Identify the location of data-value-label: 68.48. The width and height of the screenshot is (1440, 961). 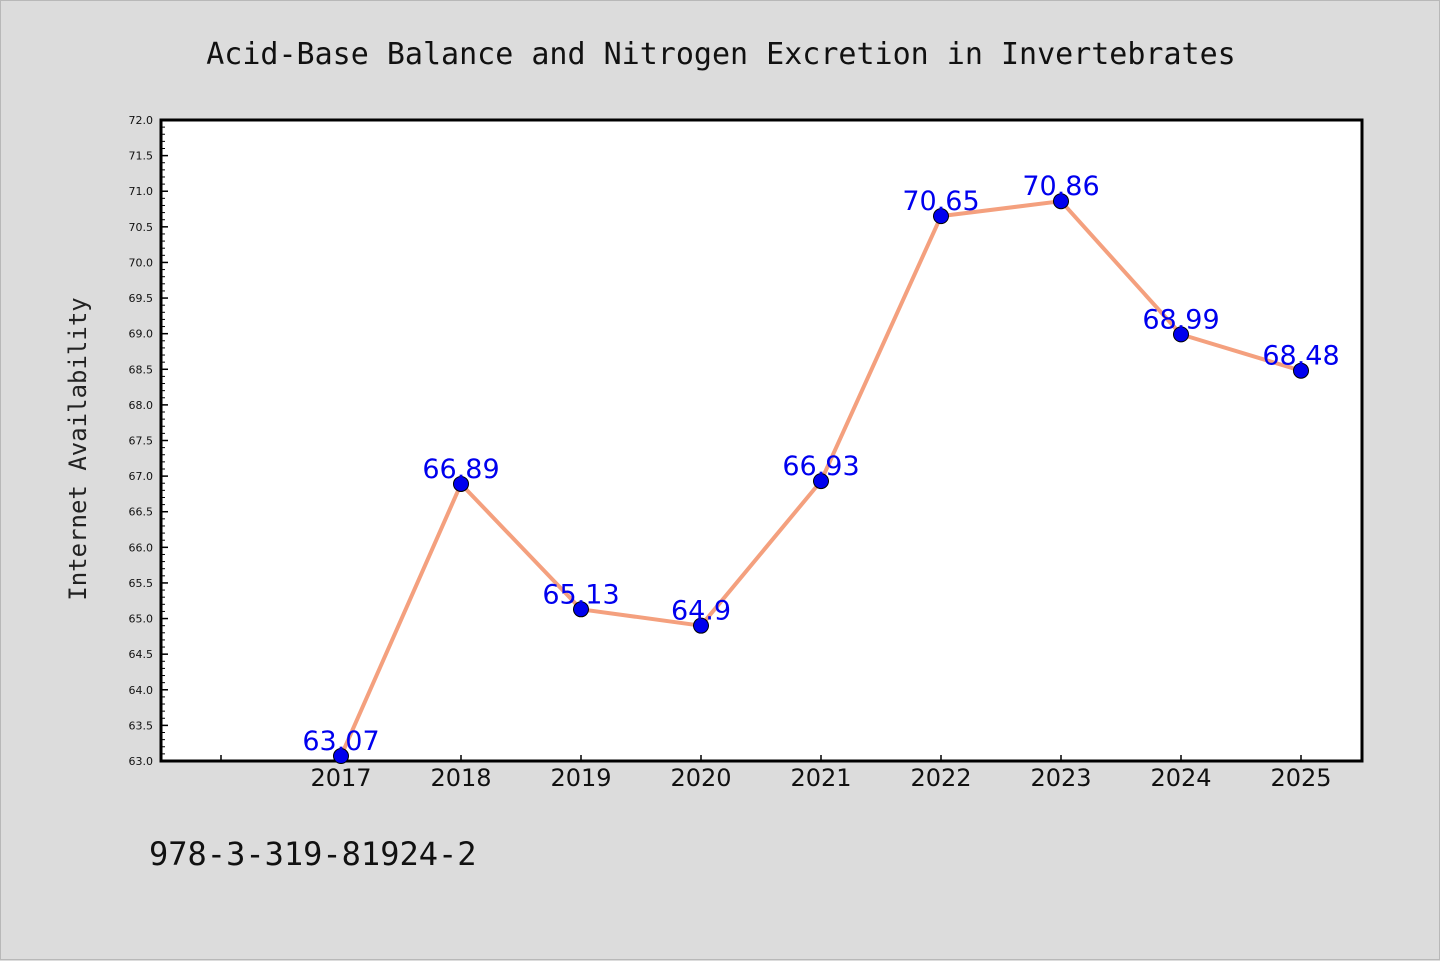
(1300, 356).